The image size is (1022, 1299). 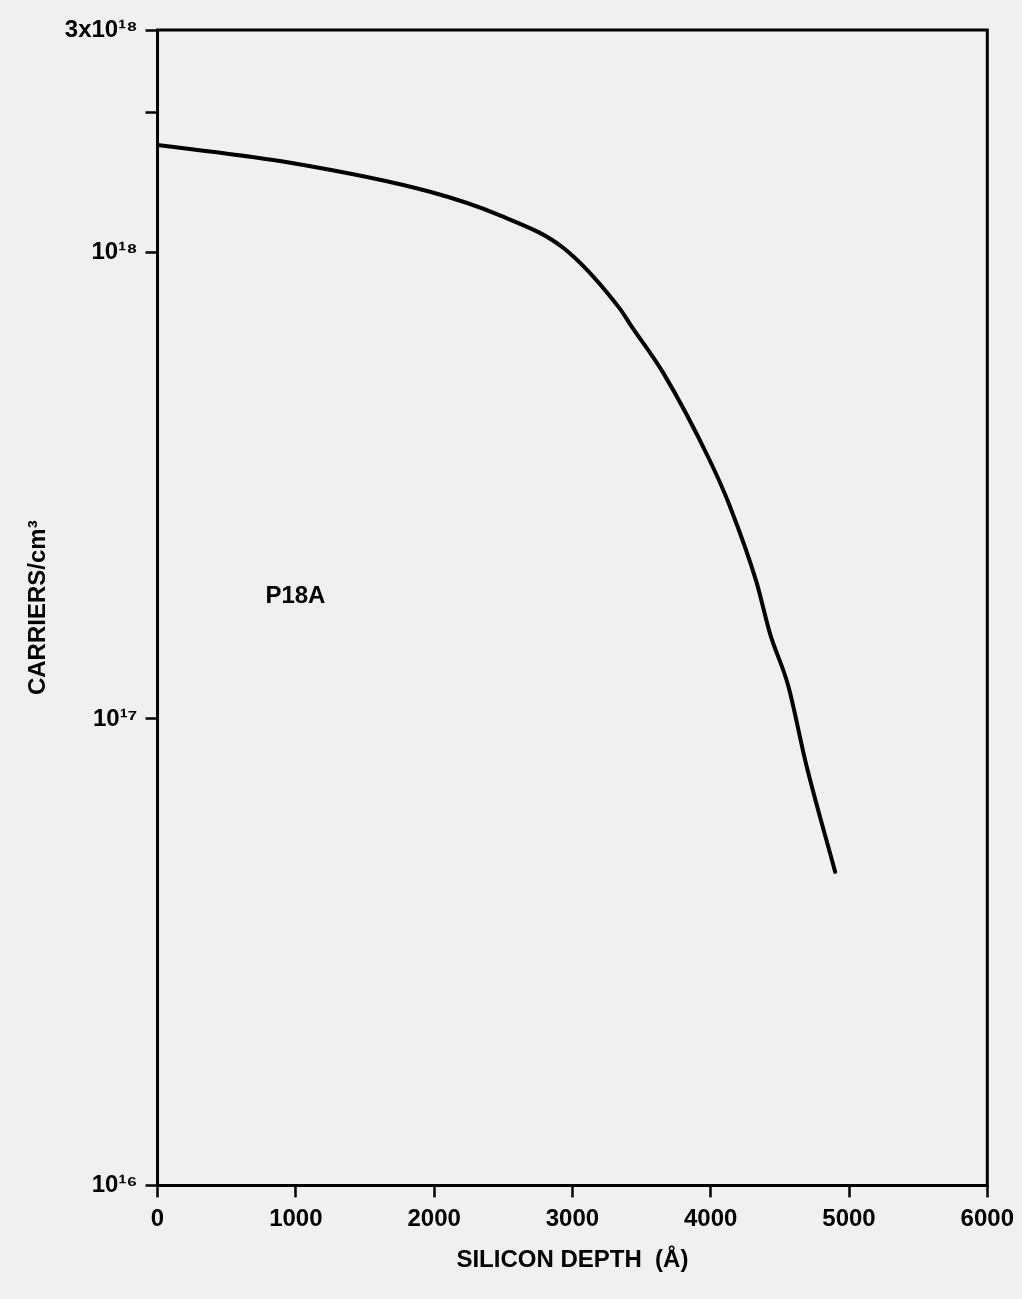 I want to click on y-tick-label: 10¹⁷, so click(x=115, y=717).